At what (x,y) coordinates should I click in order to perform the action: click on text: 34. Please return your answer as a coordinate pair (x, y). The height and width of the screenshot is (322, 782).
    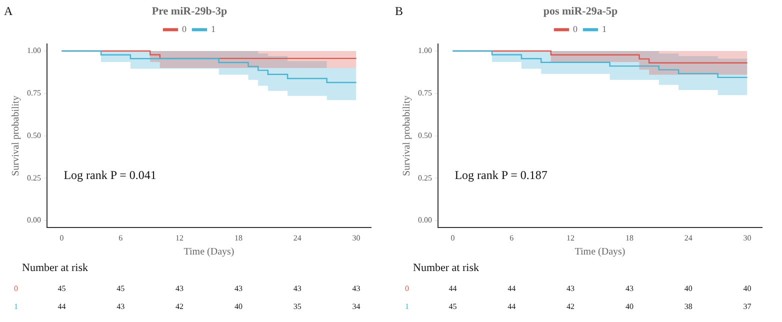
    Looking at the image, I should click on (356, 306).